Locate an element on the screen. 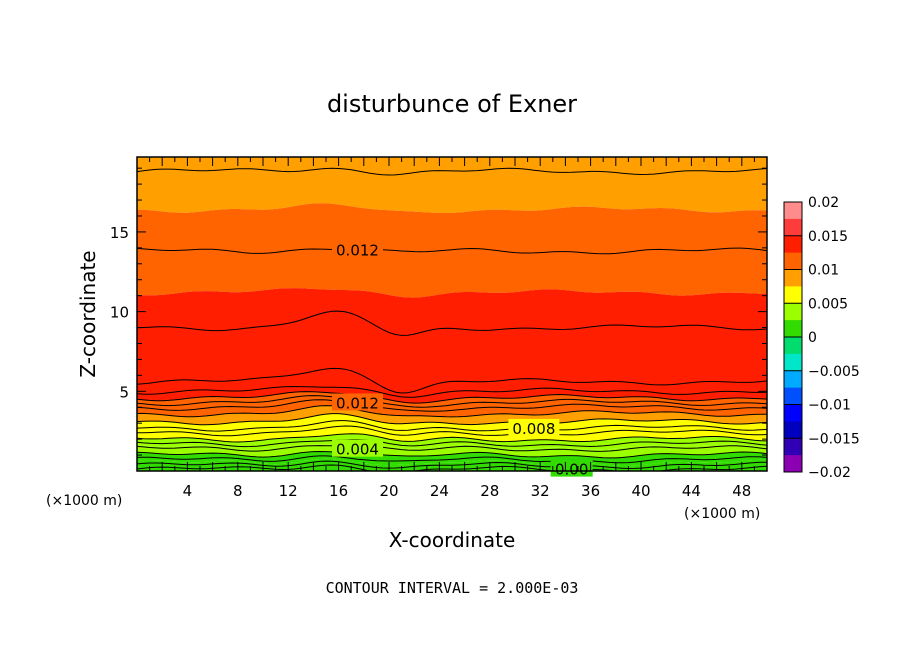 This screenshot has height=654, width=904. contour-label: 0.00 is located at coordinates (571, 470).